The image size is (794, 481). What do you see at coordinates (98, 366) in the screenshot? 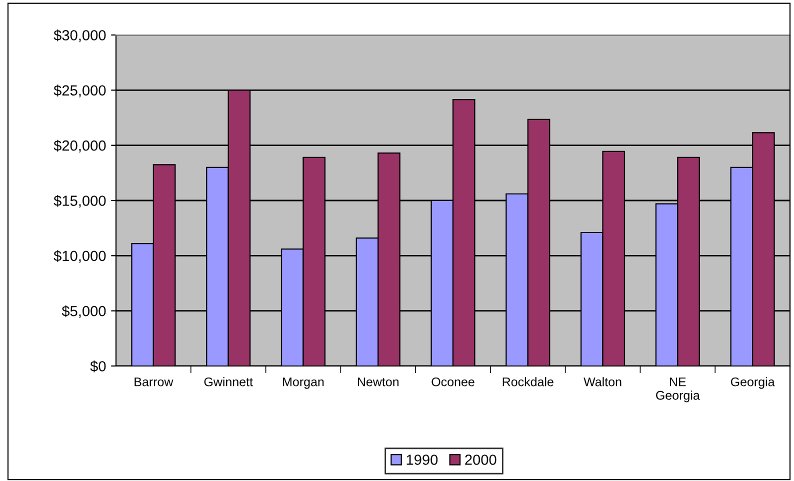
I see `y-tick-label: $0` at bounding box center [98, 366].